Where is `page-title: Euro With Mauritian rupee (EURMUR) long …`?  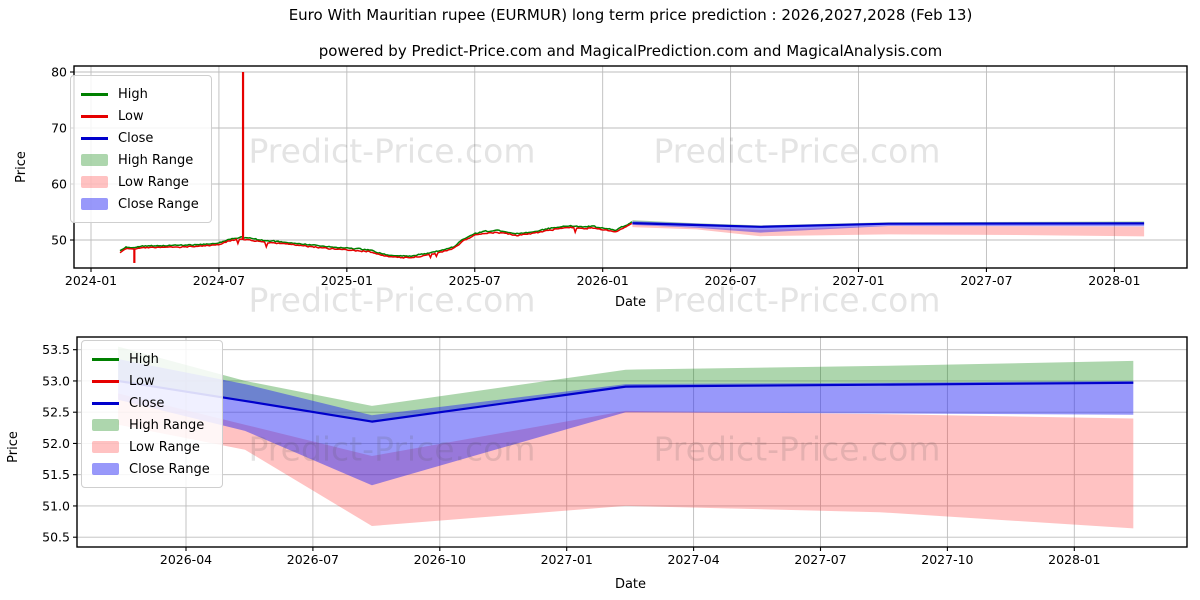
page-title: Euro With Mauritian rupee (EURMUR) long … is located at coordinates (630, 15).